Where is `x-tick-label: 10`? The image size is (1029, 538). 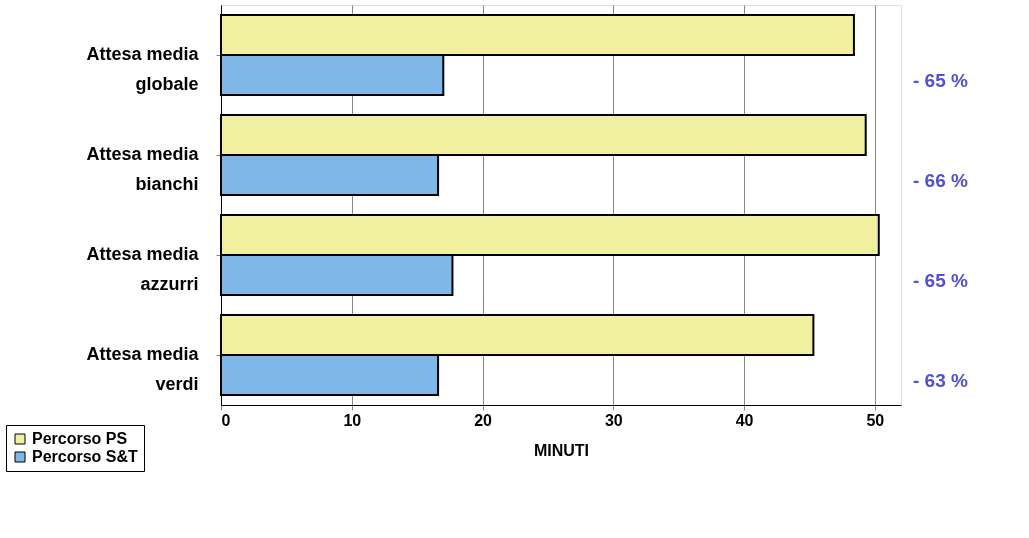 x-tick-label: 10 is located at coordinates (352, 420).